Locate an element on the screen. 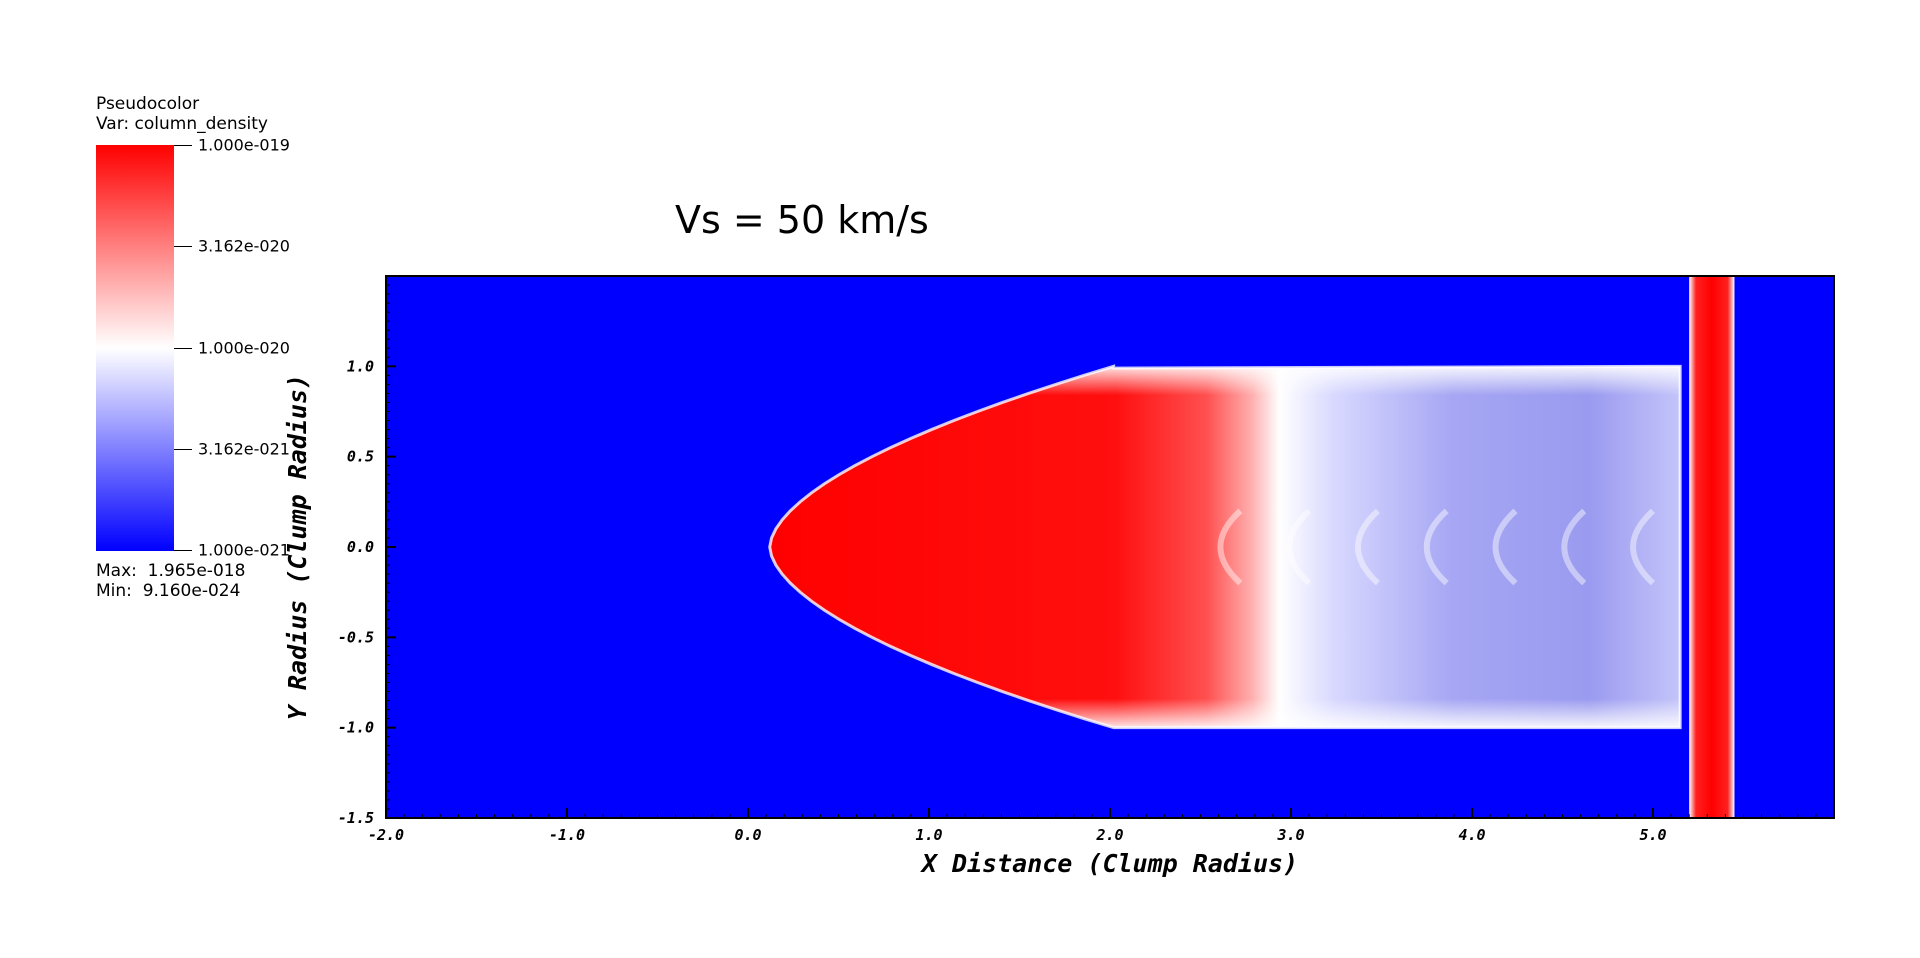 The height and width of the screenshot is (958, 1920). y-tick-label: -0.5 is located at coordinates (356, 637).